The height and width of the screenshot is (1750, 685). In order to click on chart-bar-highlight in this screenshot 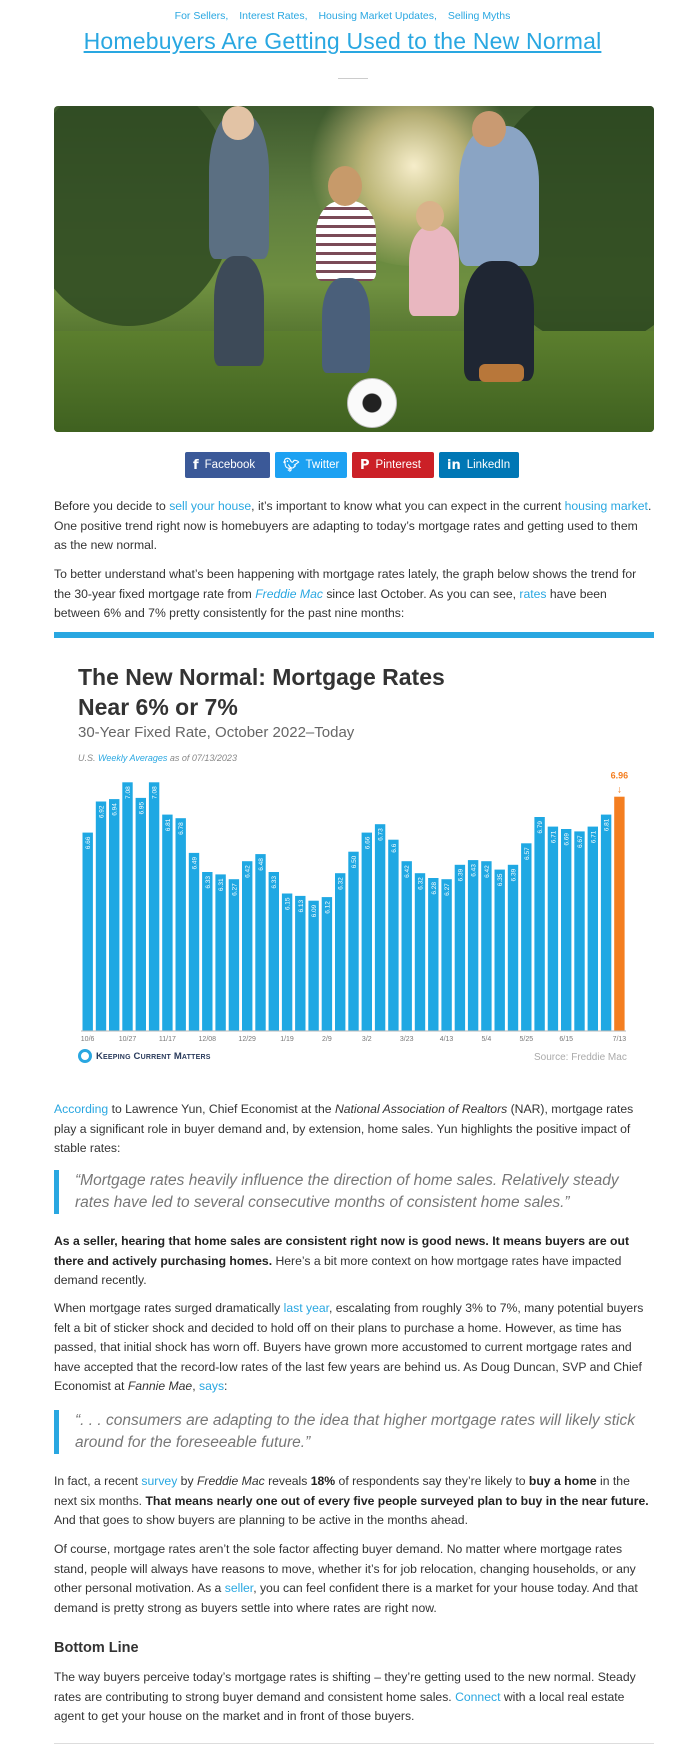, I will do `click(619, 913)`.